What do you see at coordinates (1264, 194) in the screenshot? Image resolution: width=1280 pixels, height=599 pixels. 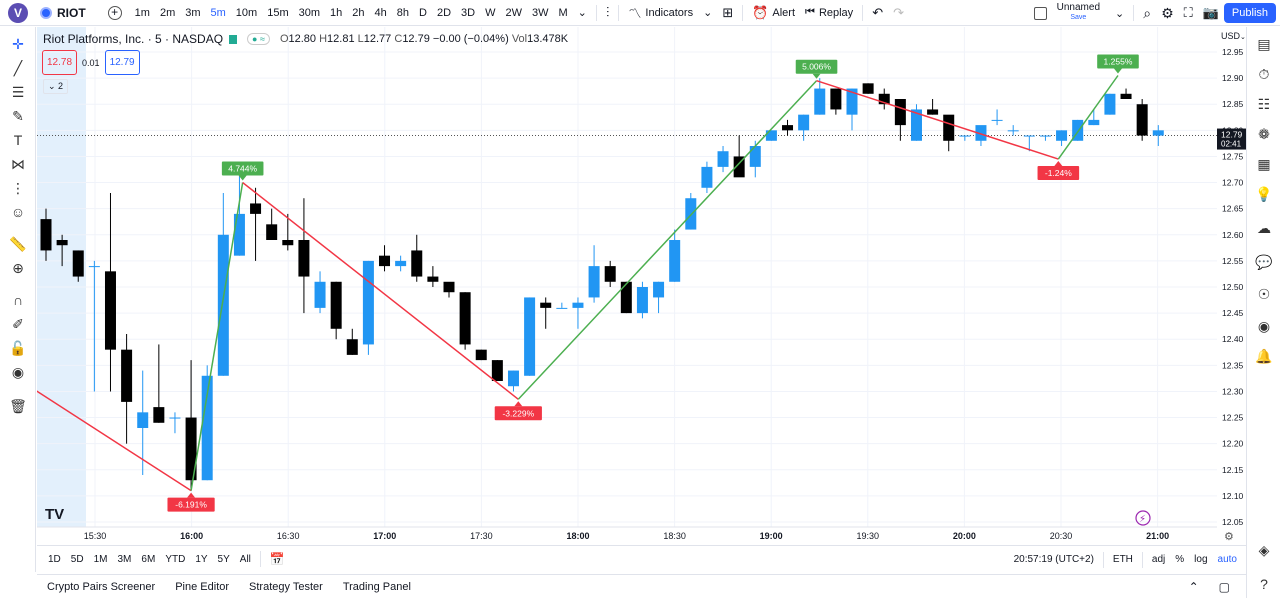 I see `ideas-lightbulb-icon: 💡` at bounding box center [1264, 194].